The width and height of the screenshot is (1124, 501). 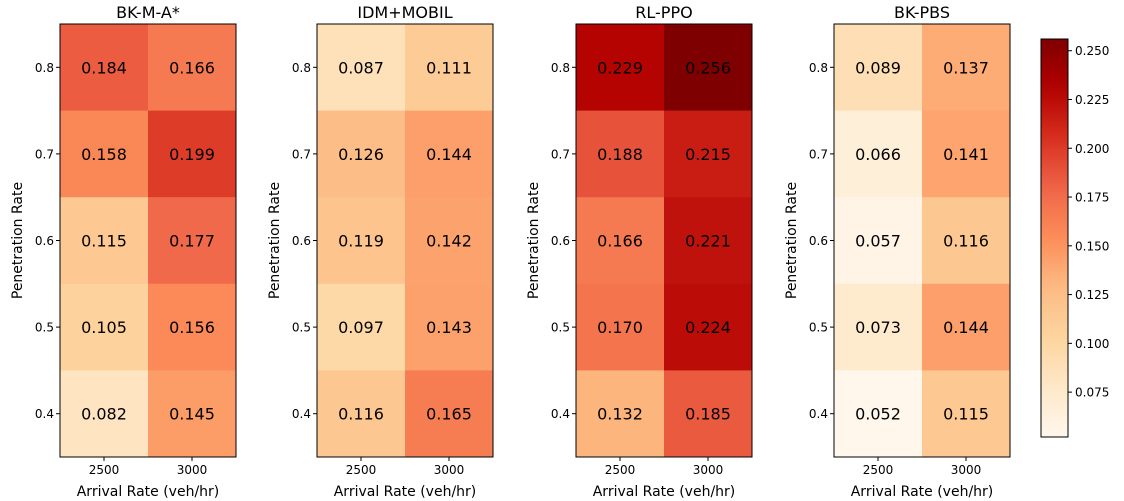 What do you see at coordinates (104, 67) in the screenshot?
I see `cell-value-label: 0.184` at bounding box center [104, 67].